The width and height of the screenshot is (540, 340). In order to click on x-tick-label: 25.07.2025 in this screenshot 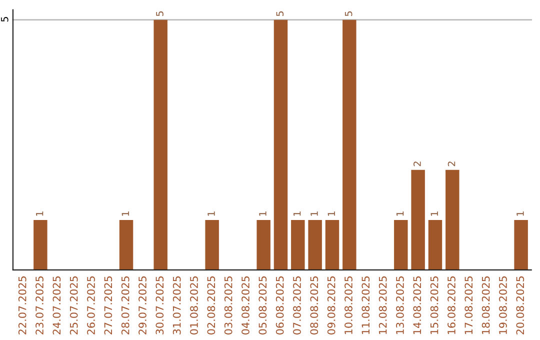, I will do `click(74, 305)`.